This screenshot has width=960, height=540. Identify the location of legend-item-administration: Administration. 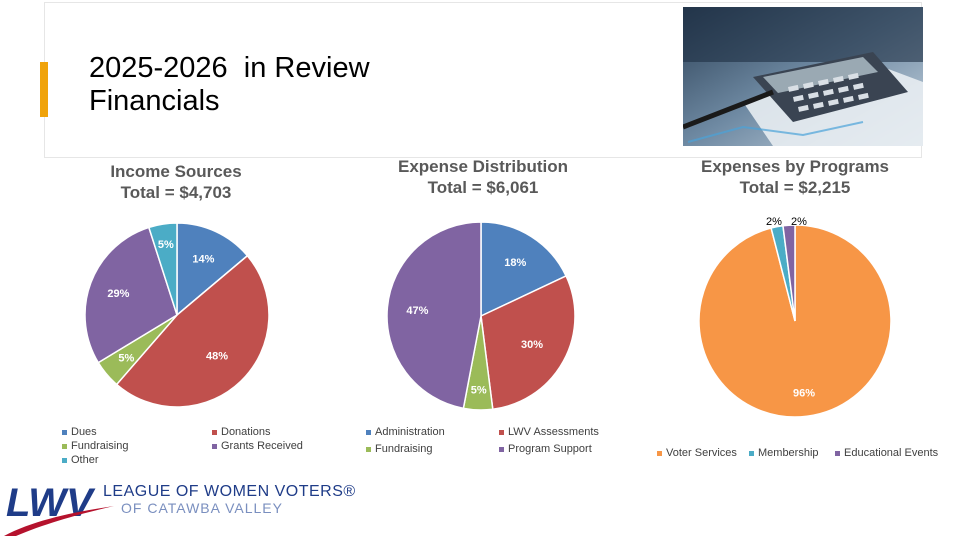
(405, 432).